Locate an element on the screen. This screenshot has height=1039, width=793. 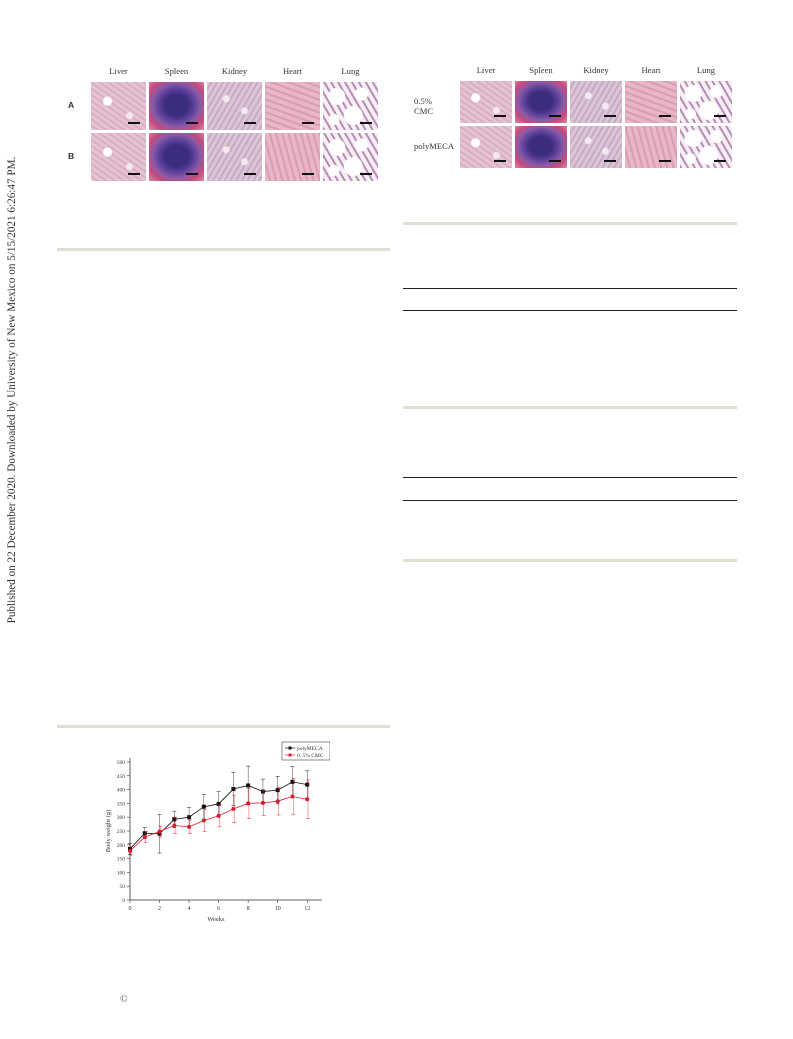
y-tick-label: 50 is located at coordinates (123, 887).